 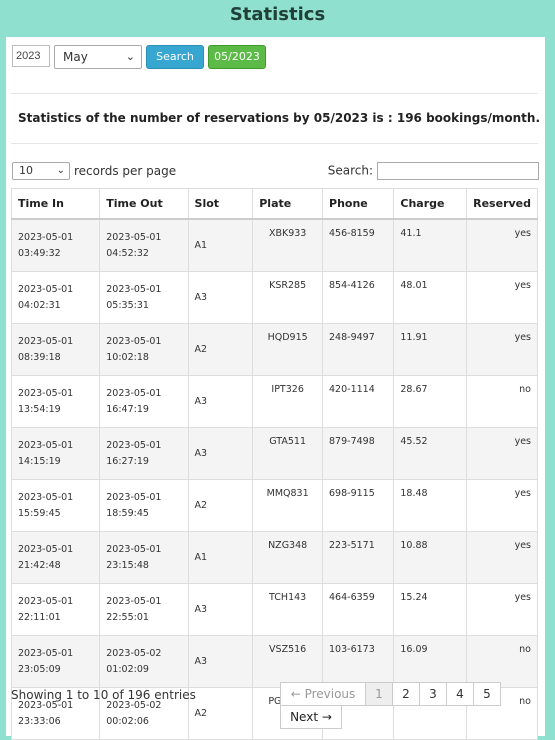 What do you see at coordinates (127, 357) in the screenshot?
I see `time-out-cell-text: 10:02:18` at bounding box center [127, 357].